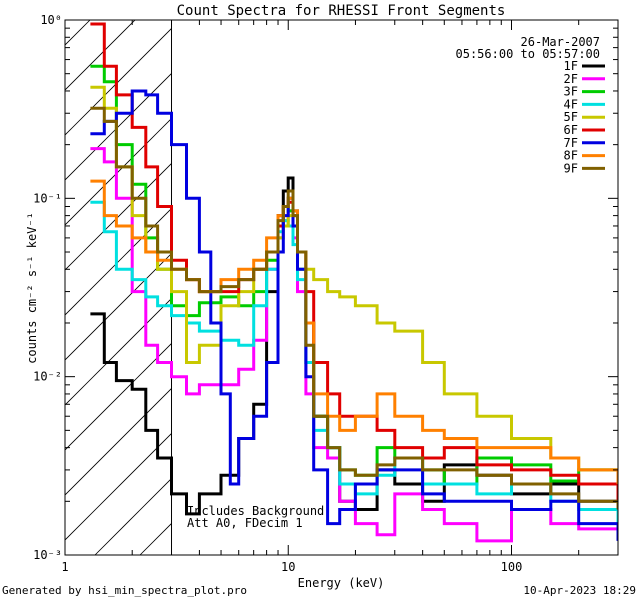  Describe the element at coordinates (47, 287) in the screenshot. I see `y-tick-labels: 10⁰ 10⁻¹ 10⁻² 10⁻³` at that location.